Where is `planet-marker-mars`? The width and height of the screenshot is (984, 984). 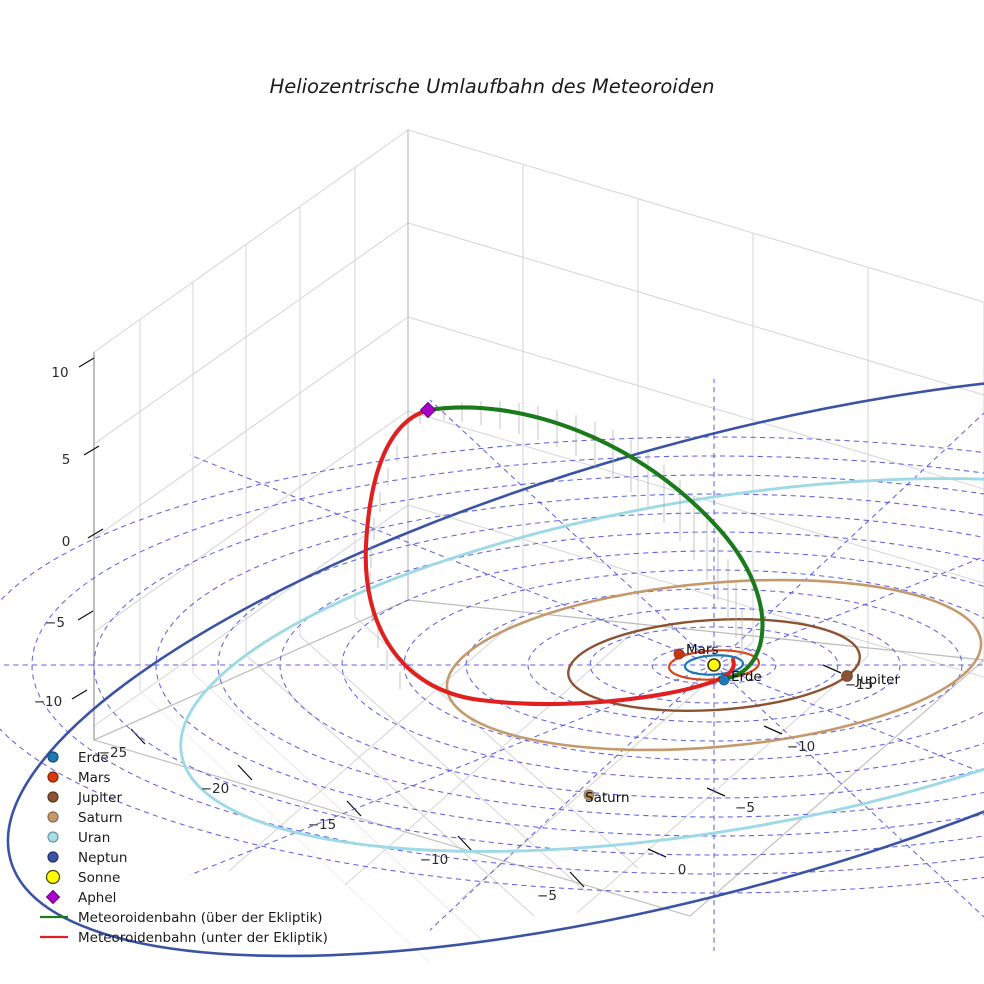
planet-marker-mars is located at coordinates (679, 654).